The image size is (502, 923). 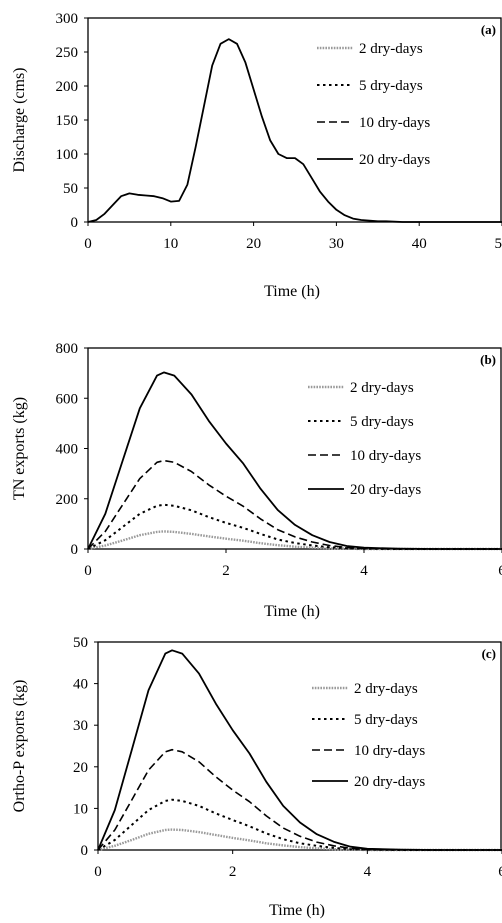 I want to click on y-axis-label: Discharge (cms), so click(x=19, y=120).